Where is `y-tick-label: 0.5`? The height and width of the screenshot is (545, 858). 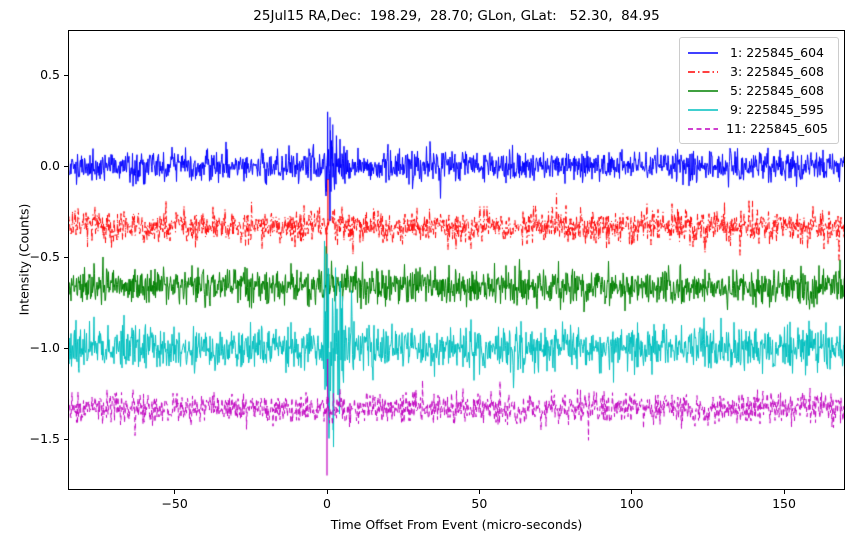
y-tick-label: 0.5 is located at coordinates (50, 75).